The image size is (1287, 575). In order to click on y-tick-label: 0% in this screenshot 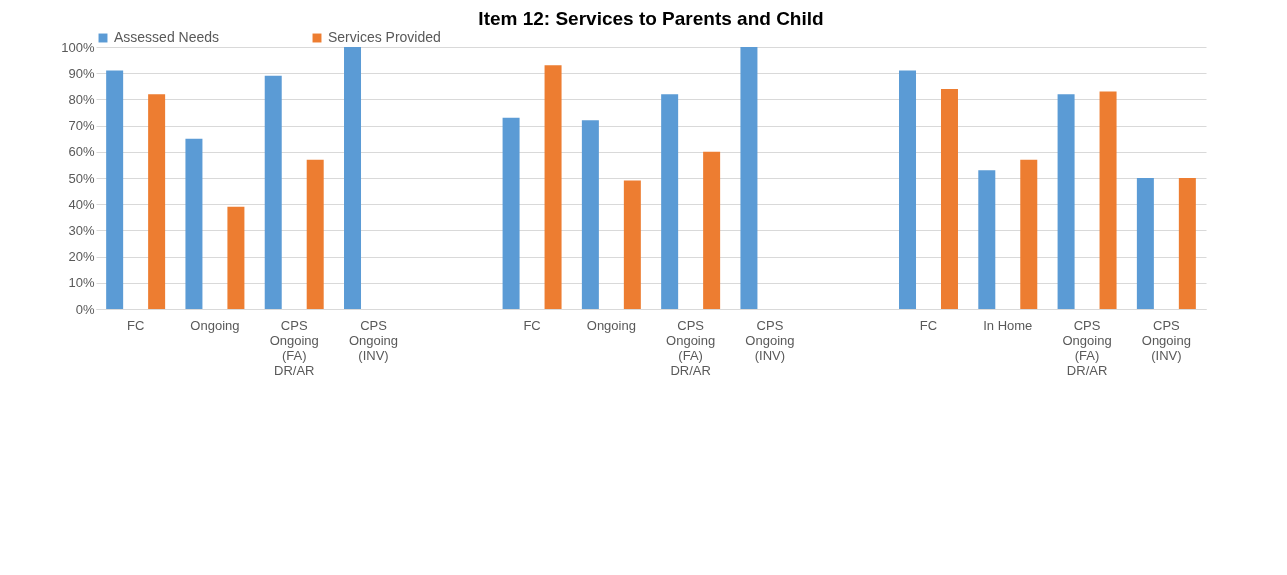, I will do `click(85, 309)`.